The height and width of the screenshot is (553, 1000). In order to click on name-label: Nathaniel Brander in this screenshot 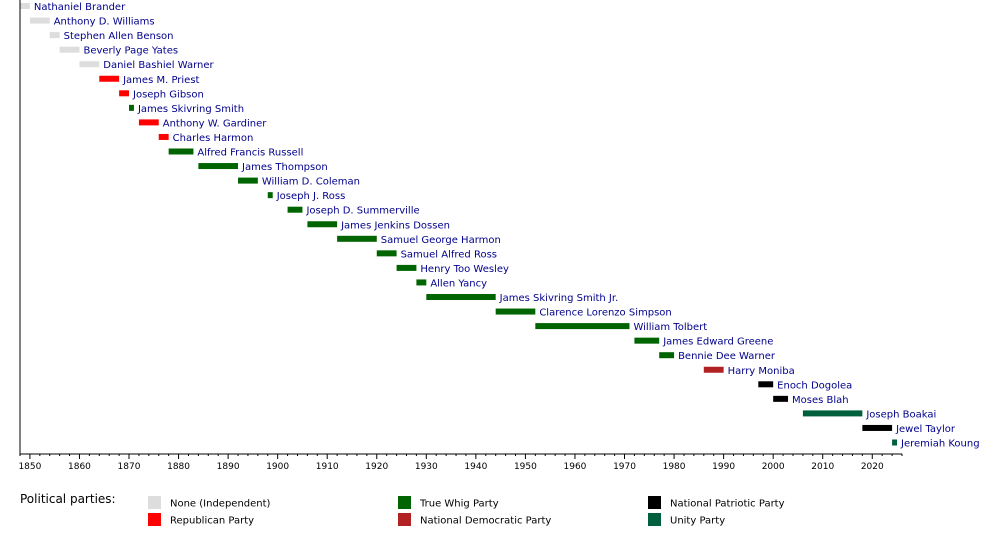, I will do `click(80, 7)`.